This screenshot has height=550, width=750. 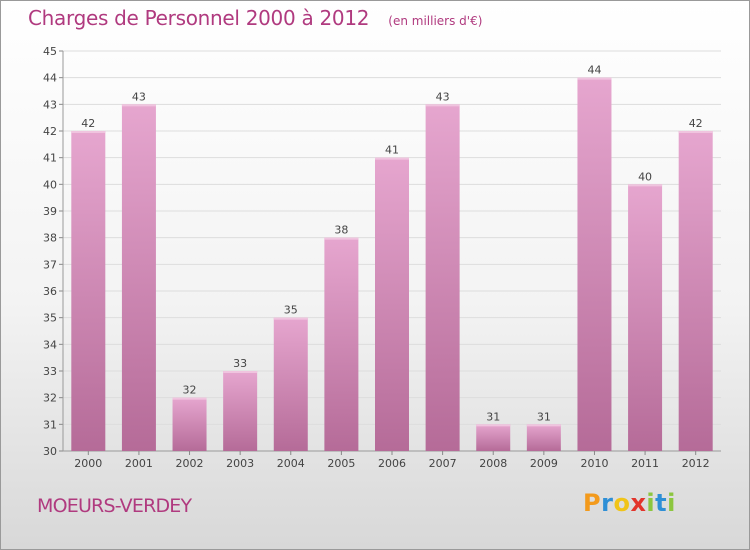 What do you see at coordinates (50, 184) in the screenshot?
I see `y-tick-label: 40` at bounding box center [50, 184].